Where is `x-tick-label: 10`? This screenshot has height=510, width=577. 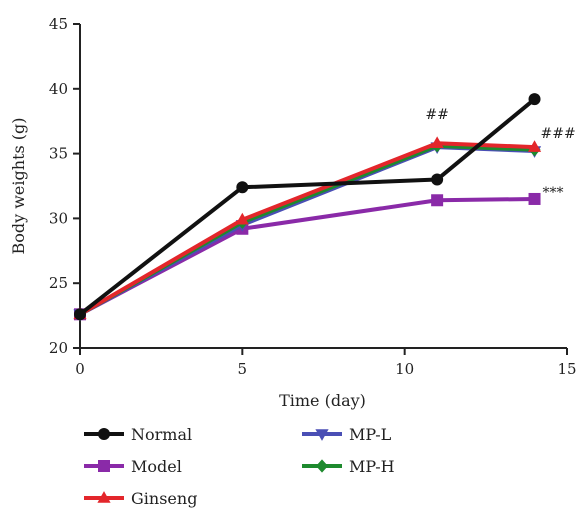
x-tick-label: 10 is located at coordinates (404, 369).